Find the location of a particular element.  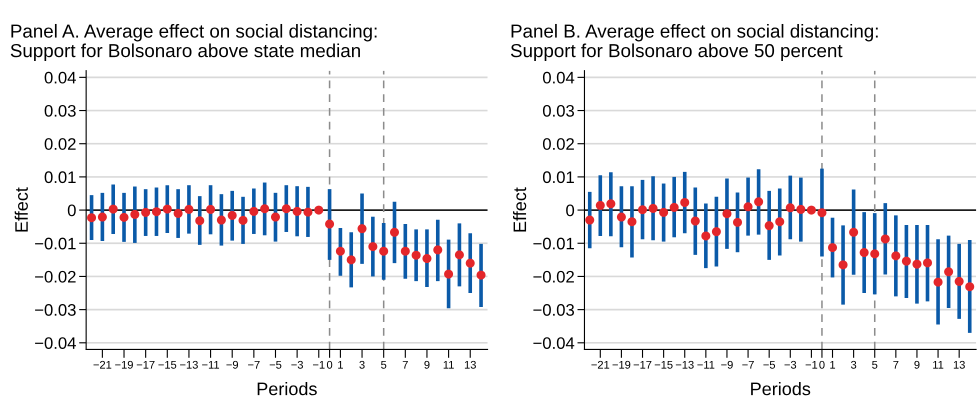

x-tick-label: −17 is located at coordinates (145, 364).